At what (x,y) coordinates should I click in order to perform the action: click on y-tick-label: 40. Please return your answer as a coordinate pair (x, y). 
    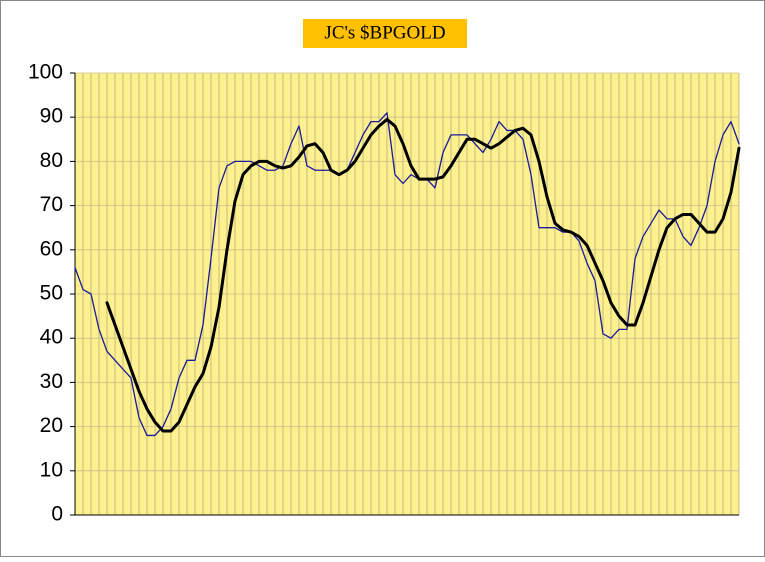
    Looking at the image, I should click on (51, 337).